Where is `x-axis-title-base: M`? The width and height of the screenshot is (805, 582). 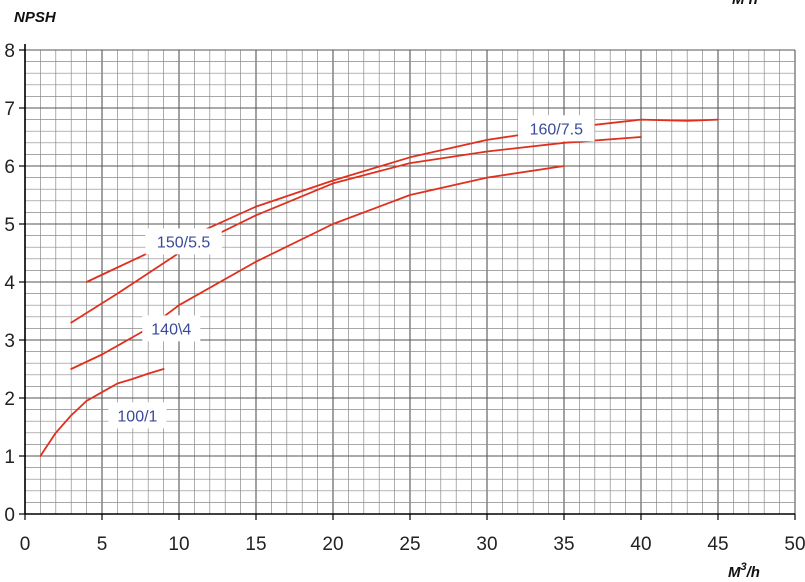 x-axis-title-base: M is located at coordinates (734, 572).